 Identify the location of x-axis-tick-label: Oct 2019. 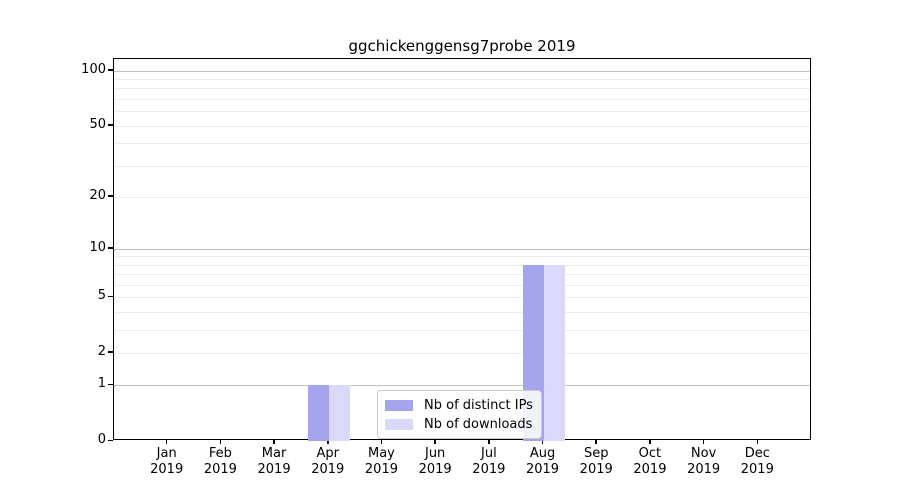
(650, 461).